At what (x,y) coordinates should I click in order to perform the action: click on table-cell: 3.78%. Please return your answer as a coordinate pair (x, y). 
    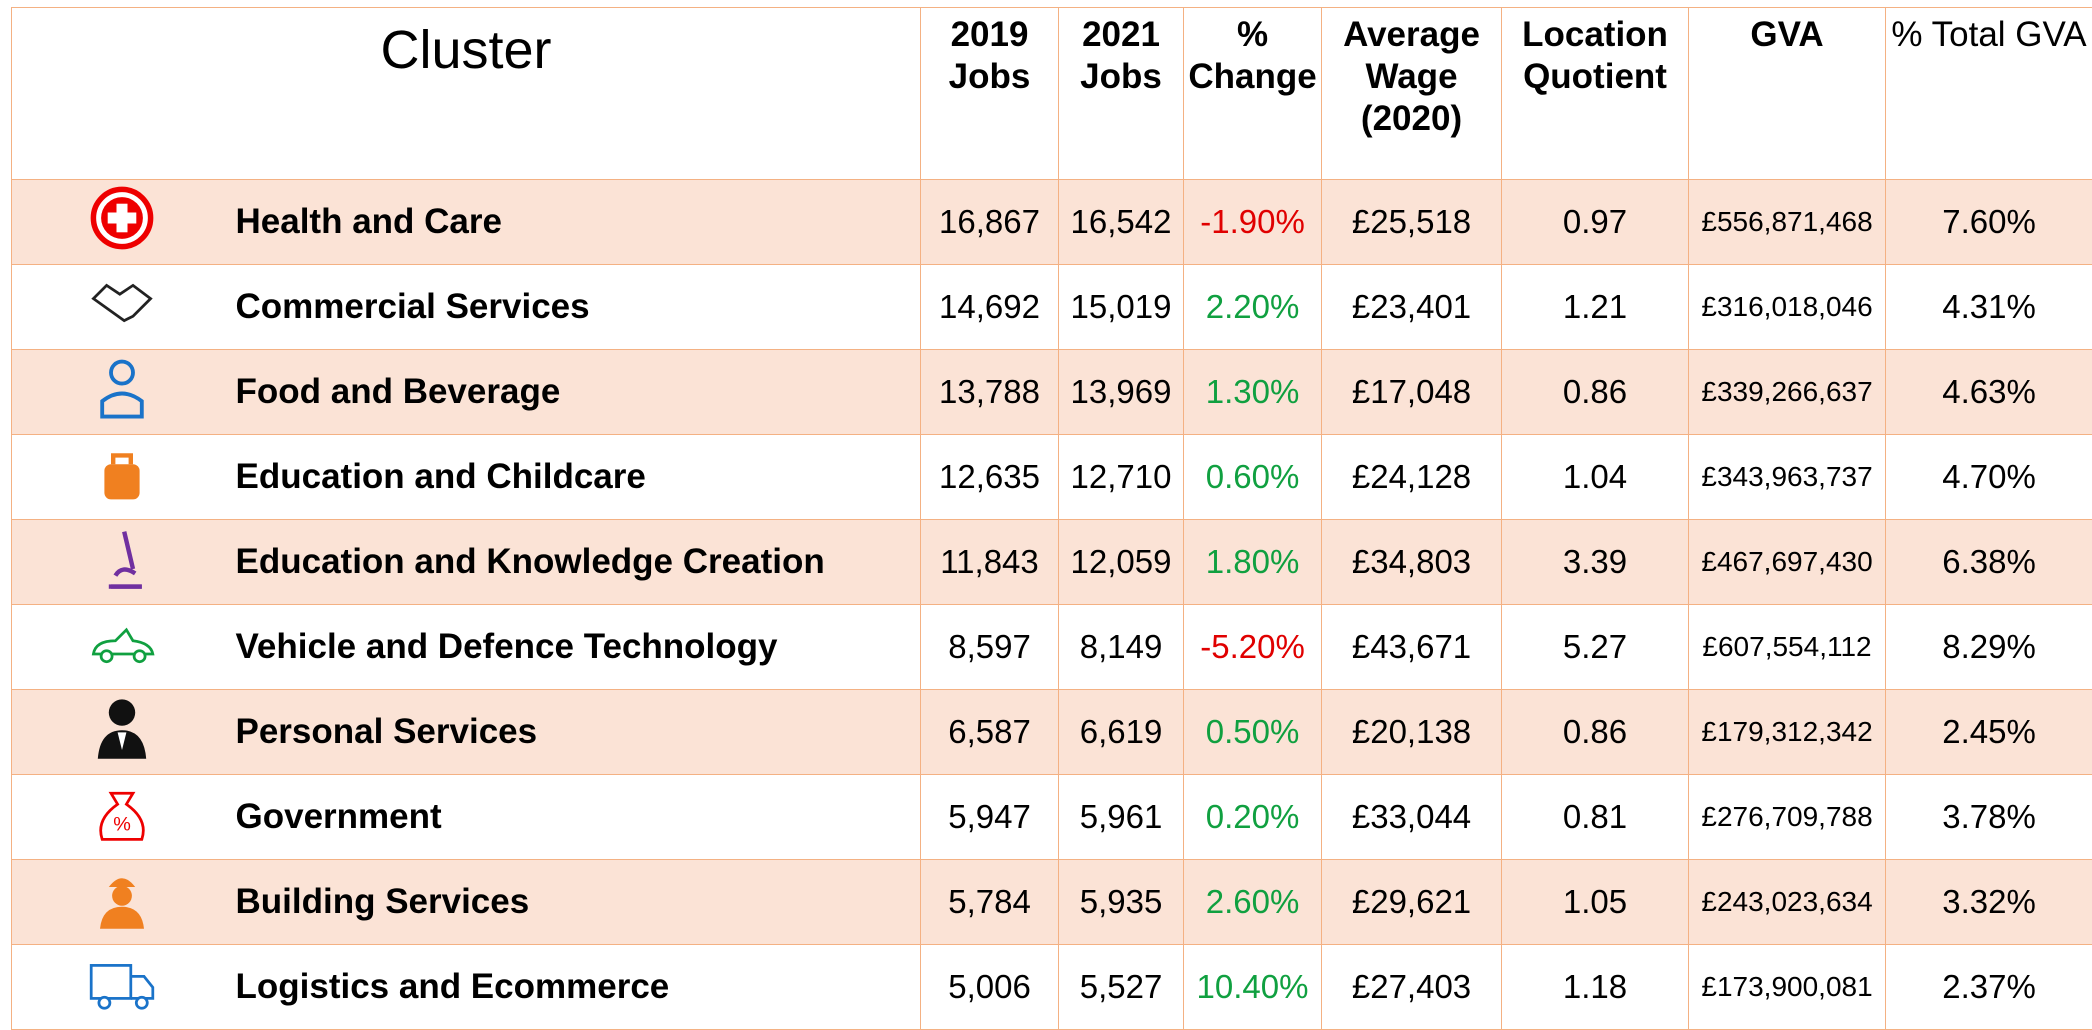
    Looking at the image, I should click on (1989, 817).